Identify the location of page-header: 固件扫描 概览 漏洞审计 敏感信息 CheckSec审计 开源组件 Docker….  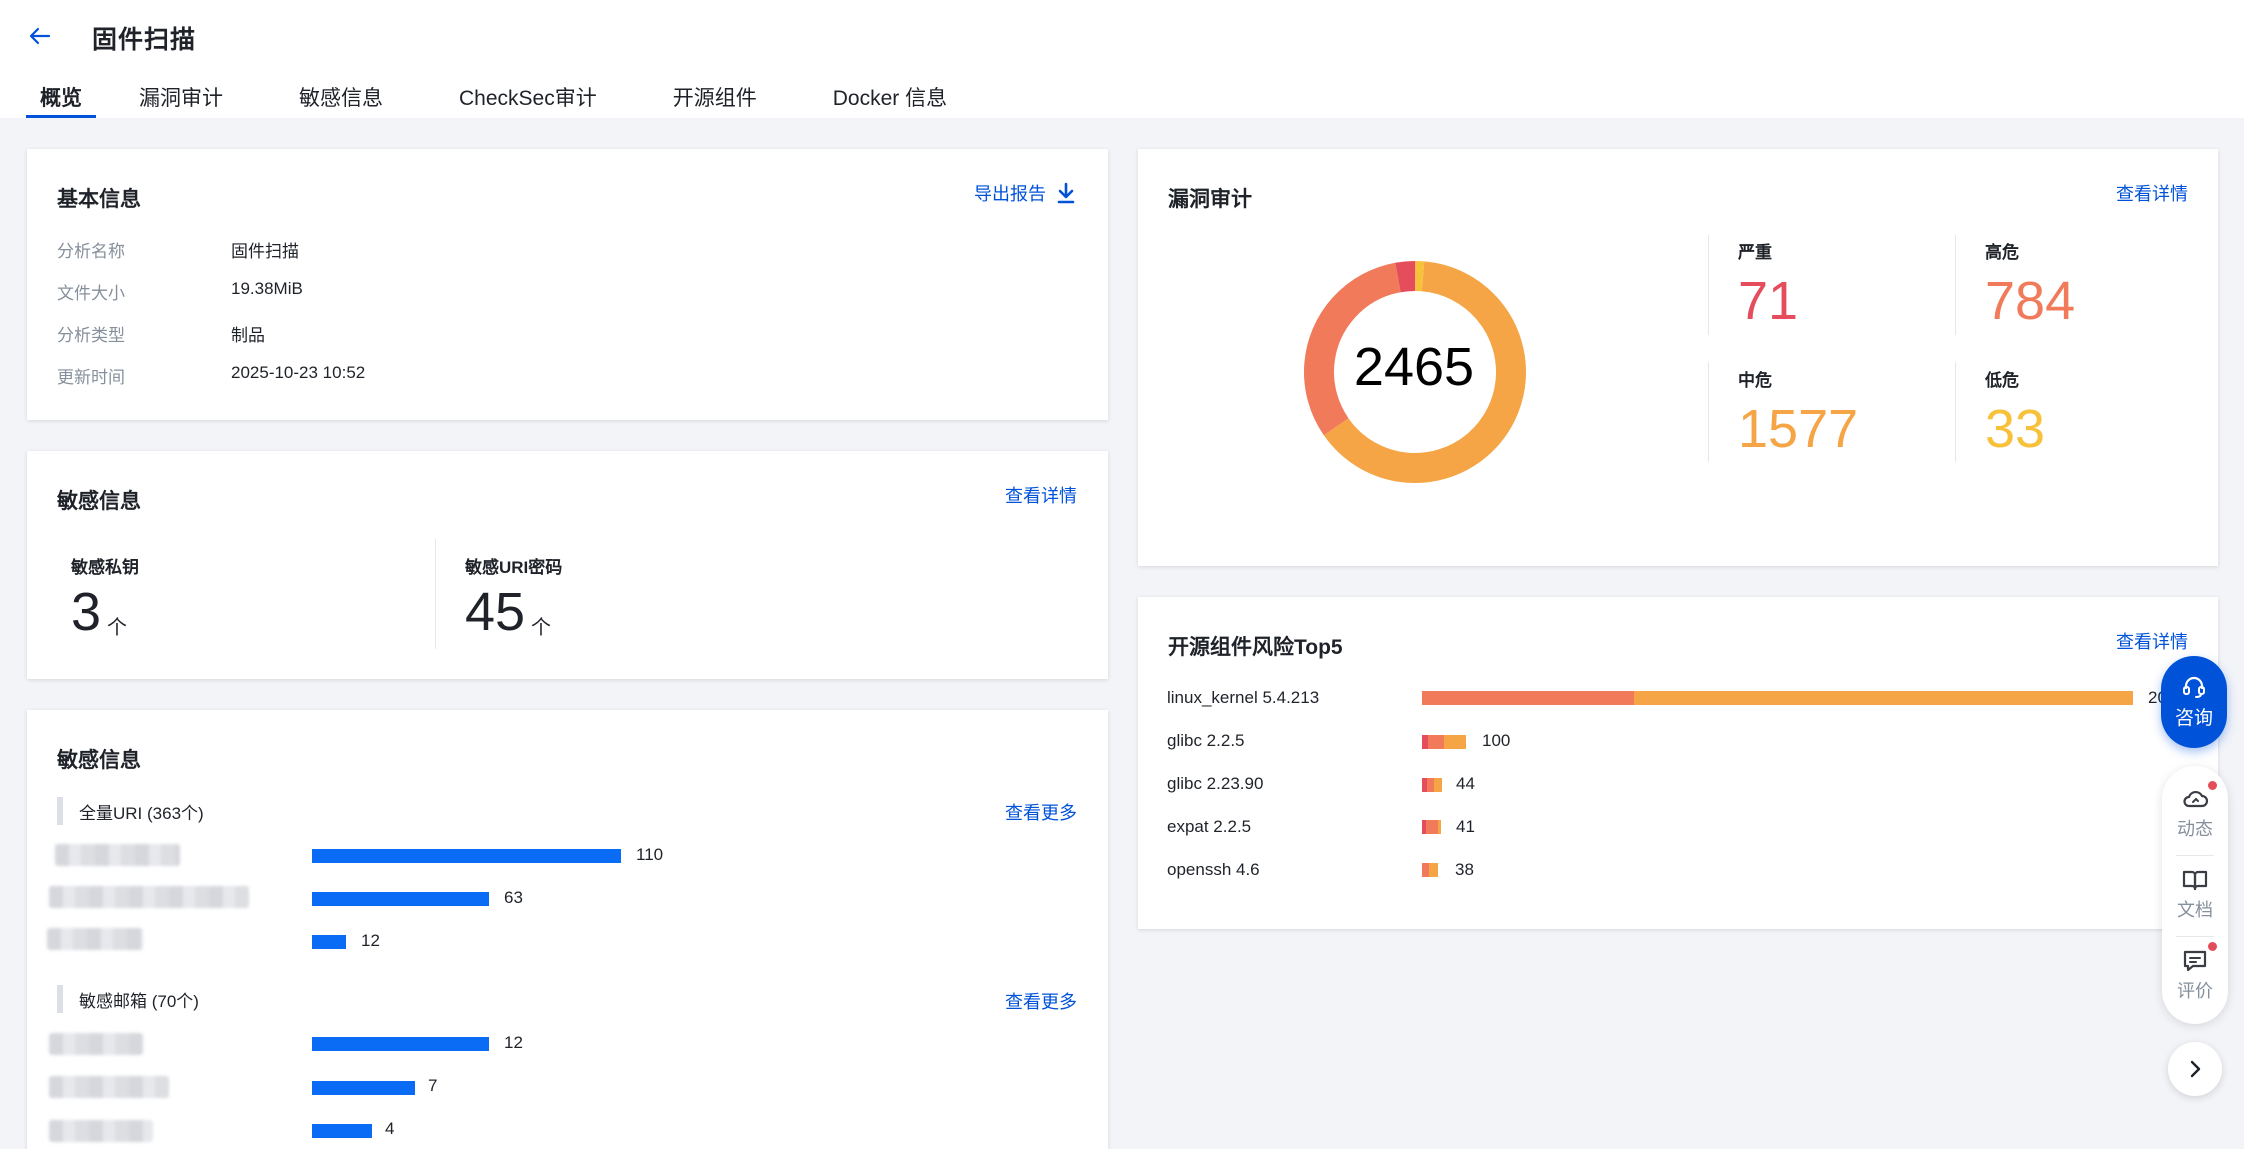
(1122, 59).